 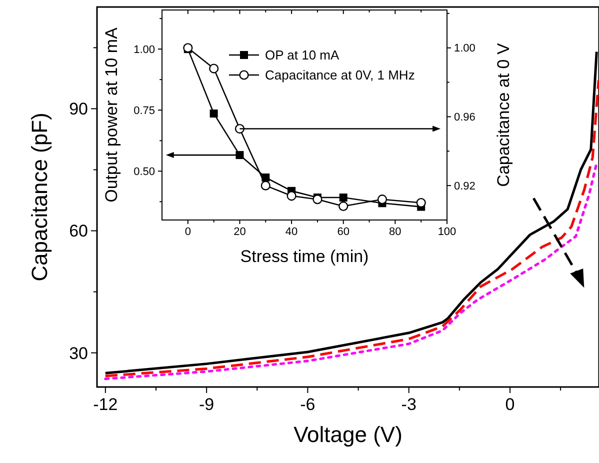 What do you see at coordinates (240, 232) in the screenshot?
I see `x-tick-label: 20` at bounding box center [240, 232].